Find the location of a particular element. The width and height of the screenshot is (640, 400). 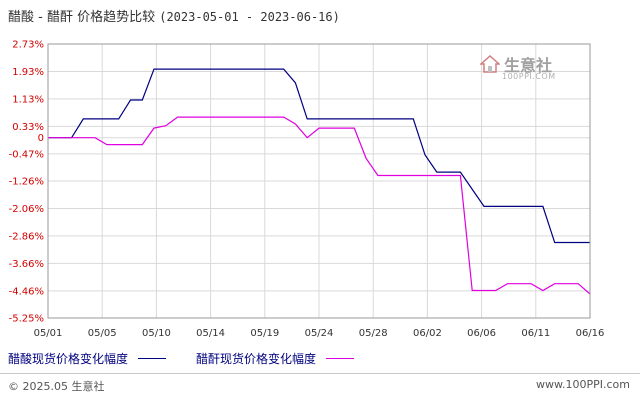

legend-swatch-acetic-anhydride is located at coordinates (340, 358).